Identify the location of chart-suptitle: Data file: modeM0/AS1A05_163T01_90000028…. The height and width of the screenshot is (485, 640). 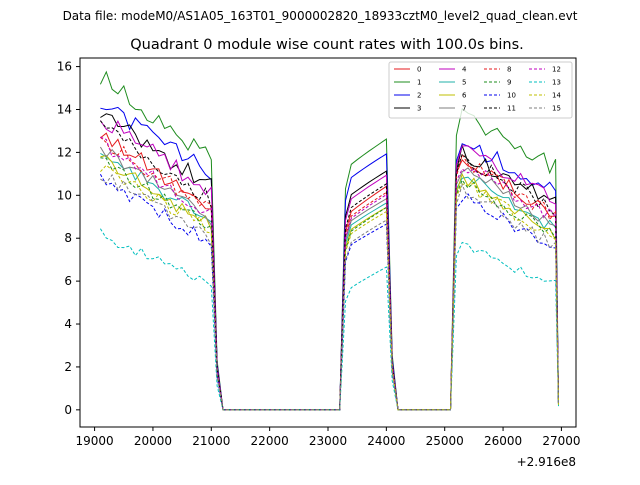
(320, 16).